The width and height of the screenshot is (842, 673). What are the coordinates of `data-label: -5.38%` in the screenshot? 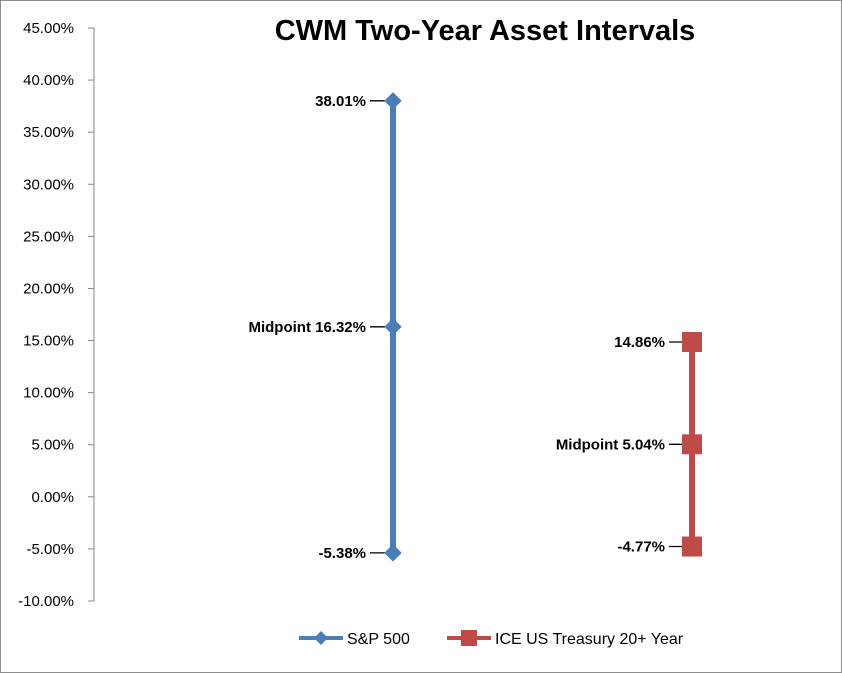 It's located at (342, 553).